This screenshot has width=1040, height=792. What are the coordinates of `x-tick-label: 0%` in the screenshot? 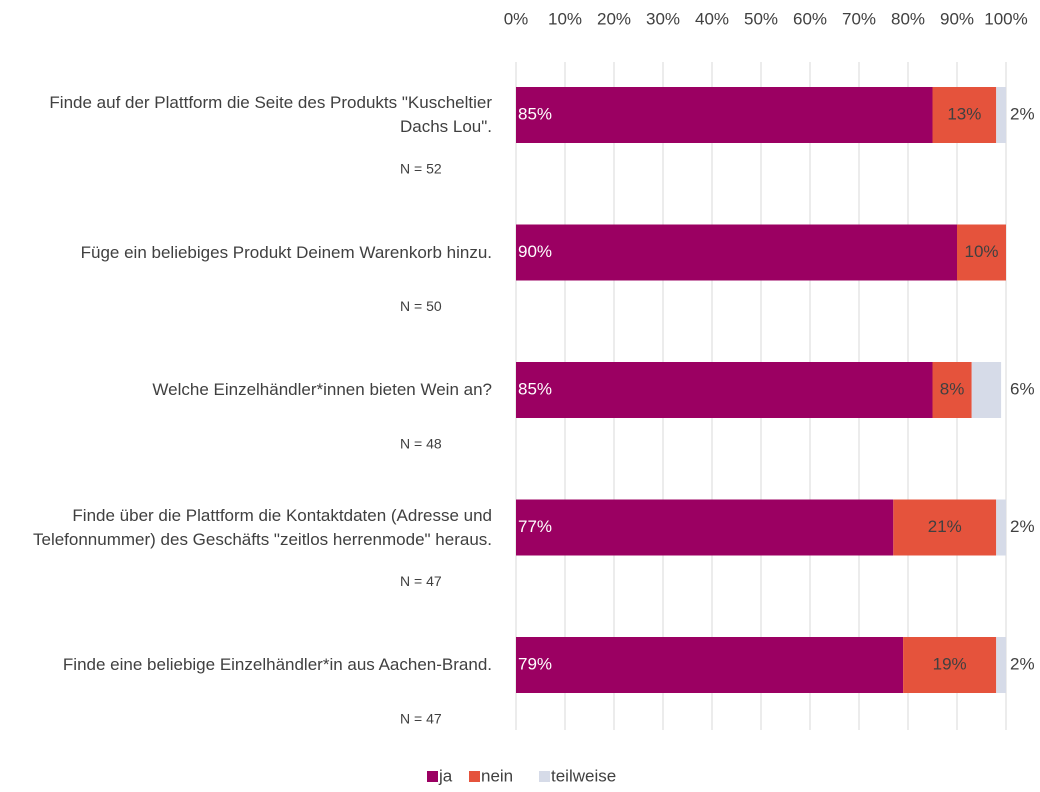 It's located at (516, 18).